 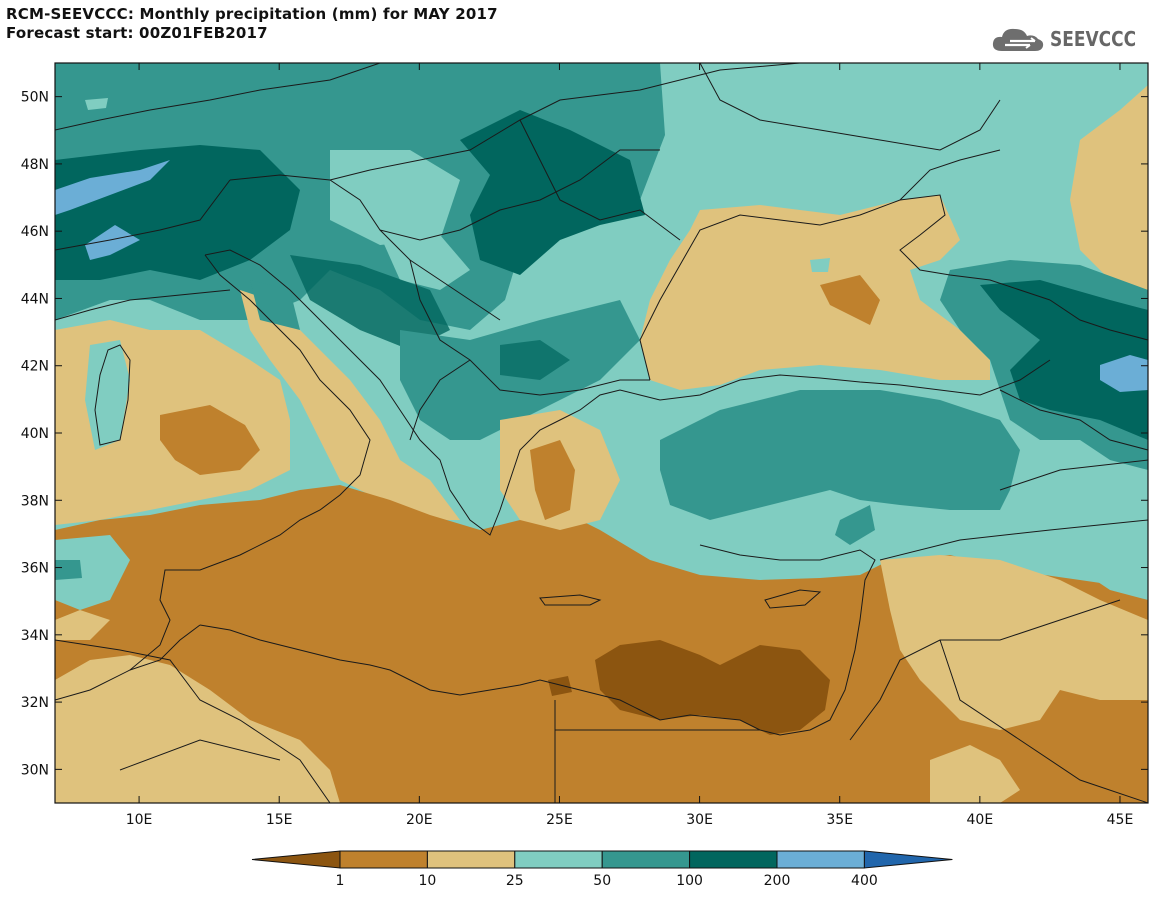 What do you see at coordinates (1120, 820) in the screenshot?
I see `lon-label: 45E` at bounding box center [1120, 820].